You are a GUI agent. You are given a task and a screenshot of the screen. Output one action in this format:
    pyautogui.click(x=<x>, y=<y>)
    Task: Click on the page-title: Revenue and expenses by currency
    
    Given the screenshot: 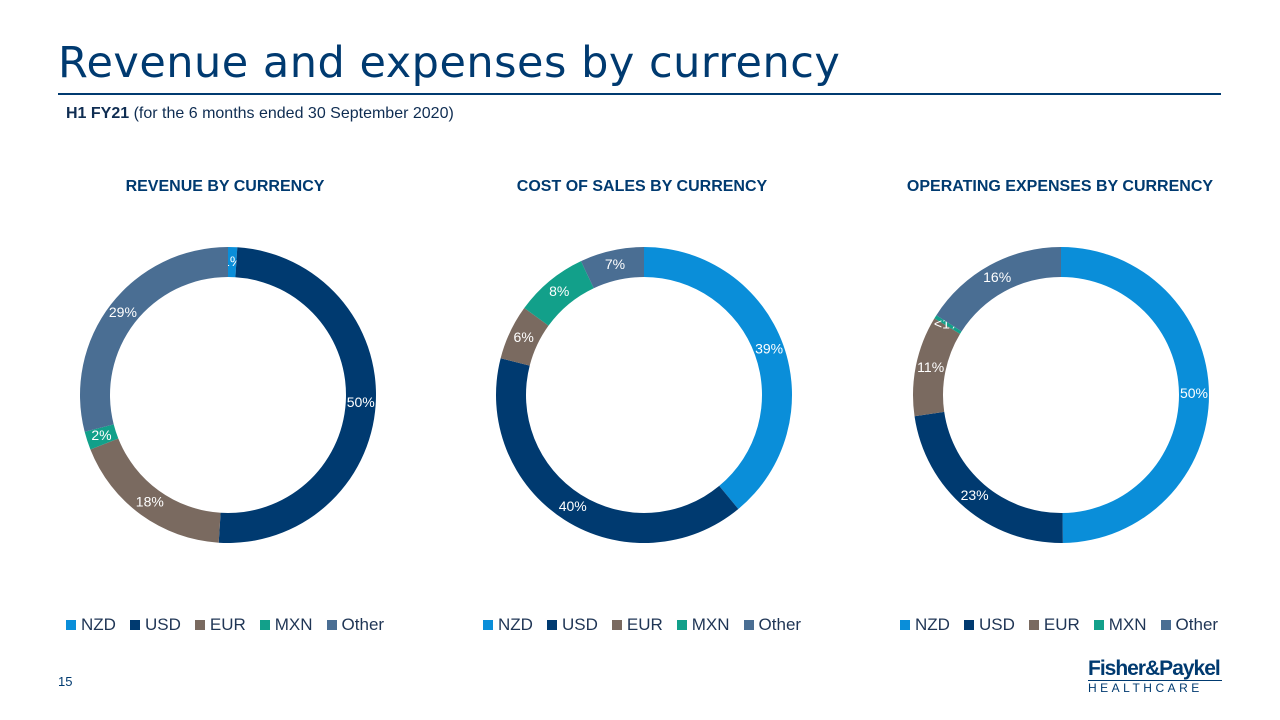 What is the action you would take?
    pyautogui.click(x=449, y=63)
    